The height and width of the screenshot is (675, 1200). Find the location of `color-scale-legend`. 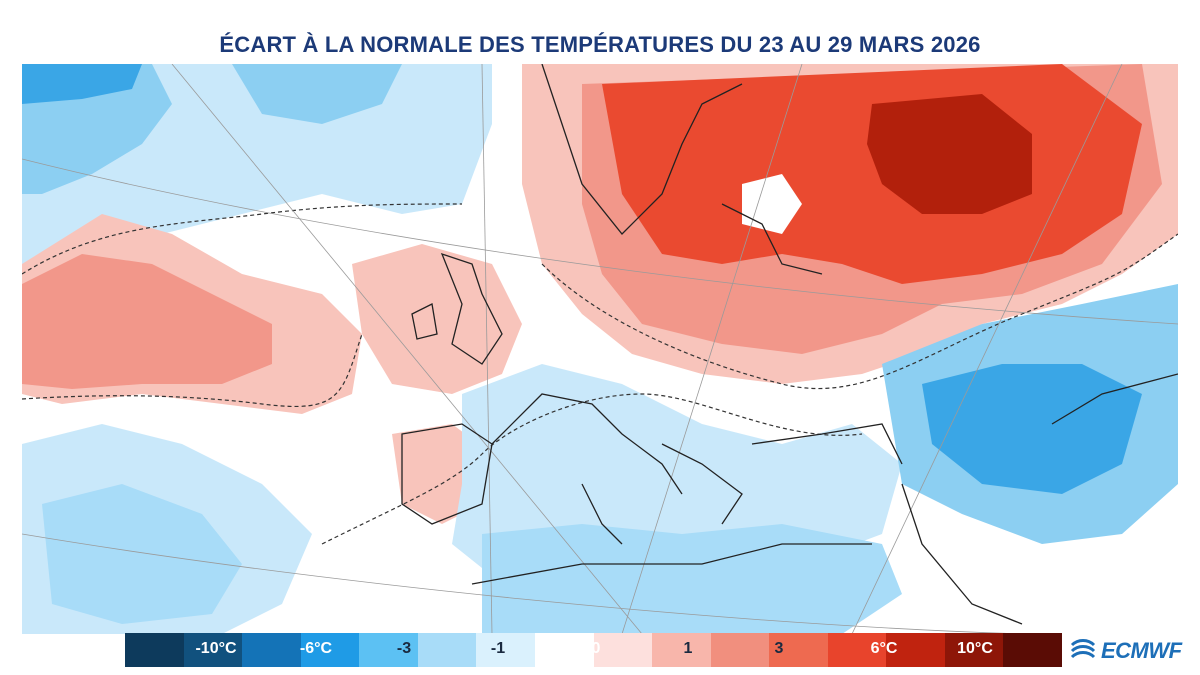

color-scale-legend is located at coordinates (593, 650).